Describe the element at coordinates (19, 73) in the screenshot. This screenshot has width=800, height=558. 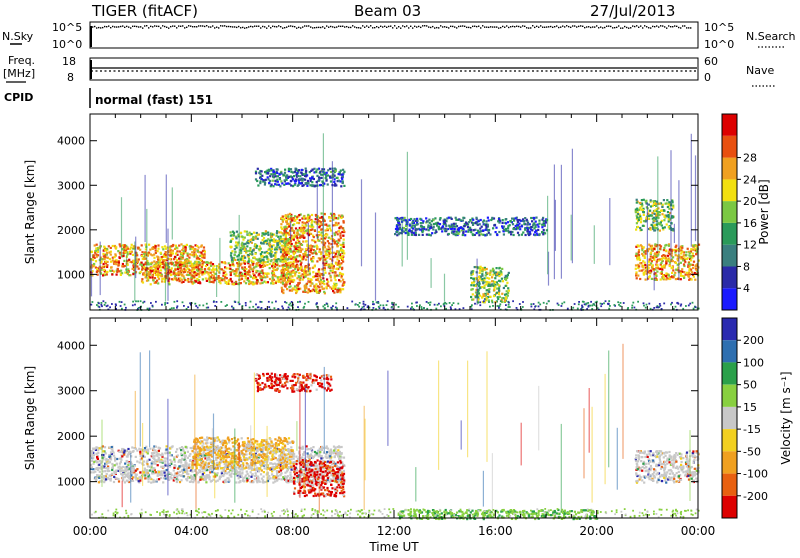
I see `freq-label-line2: [MHz]` at that location.